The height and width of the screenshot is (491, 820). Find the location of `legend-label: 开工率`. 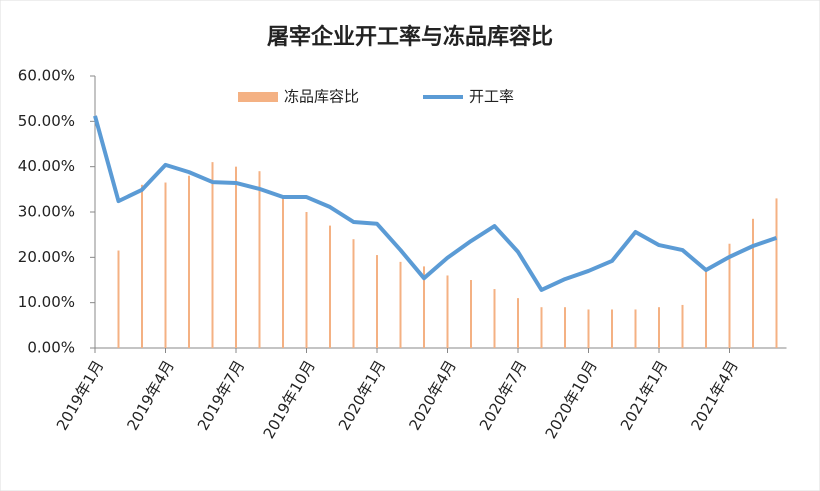

legend-label: 开工率 is located at coordinates (491, 97).